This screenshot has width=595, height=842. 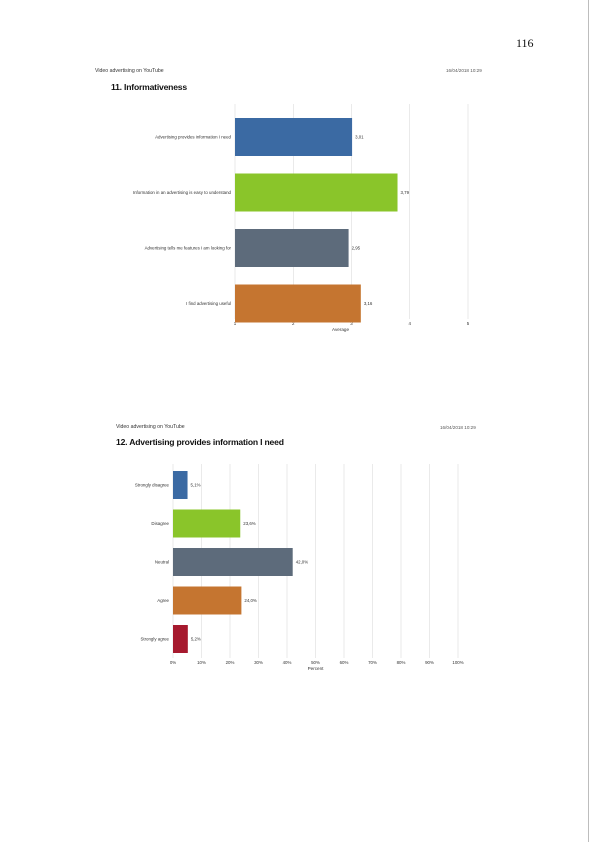 What do you see at coordinates (405, 192) in the screenshot?
I see `data-label: 3,79` at bounding box center [405, 192].